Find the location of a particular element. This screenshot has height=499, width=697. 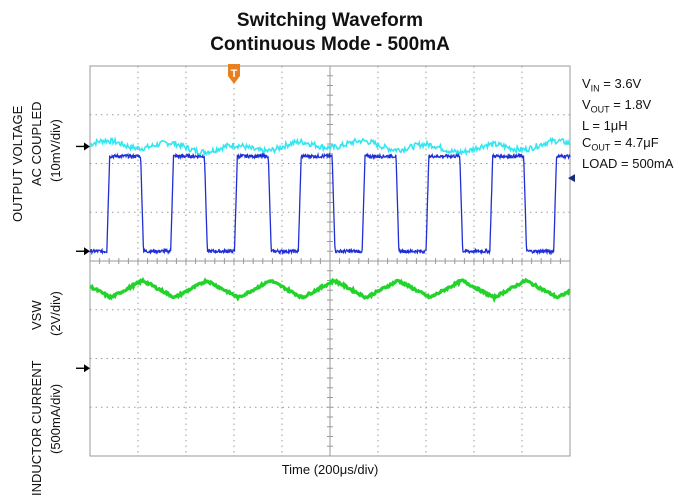

param-vout: VOUT = 1.8V is located at coordinates (617, 106).